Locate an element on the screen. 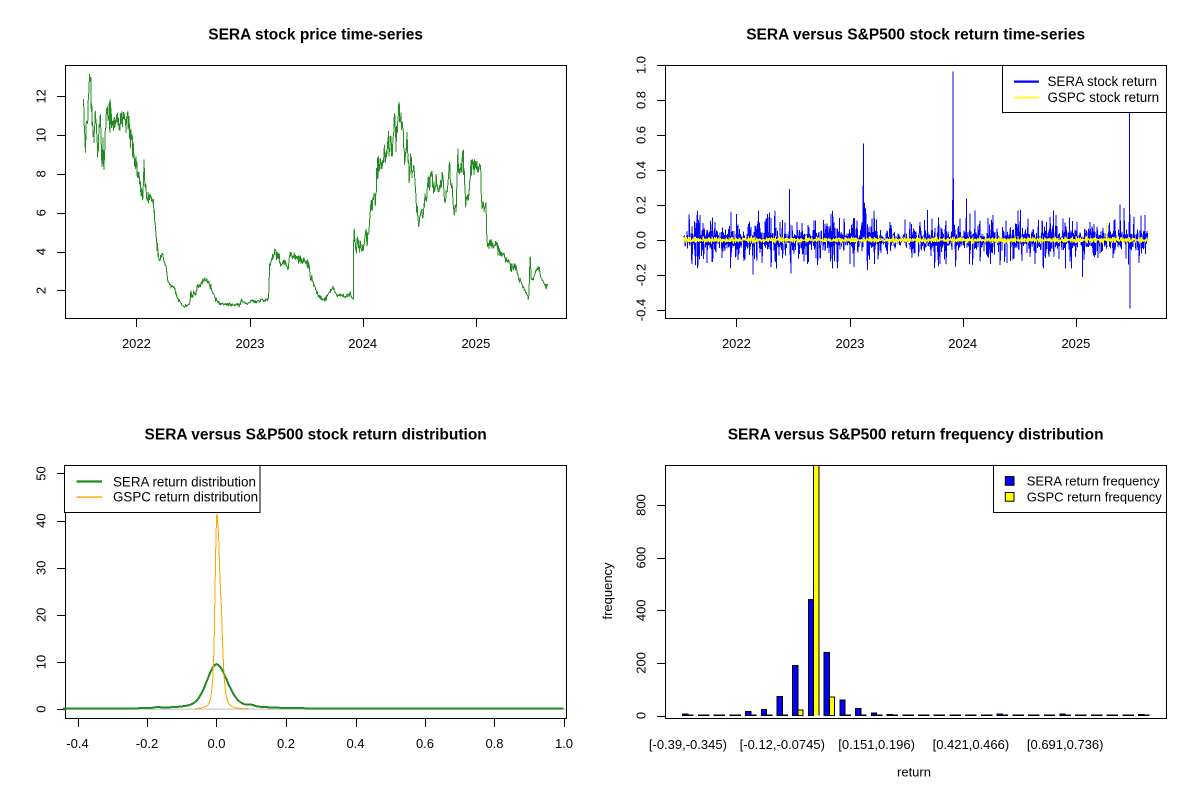 The image size is (1200, 805). svg-text: [0.151,0.196) is located at coordinates (876, 744).